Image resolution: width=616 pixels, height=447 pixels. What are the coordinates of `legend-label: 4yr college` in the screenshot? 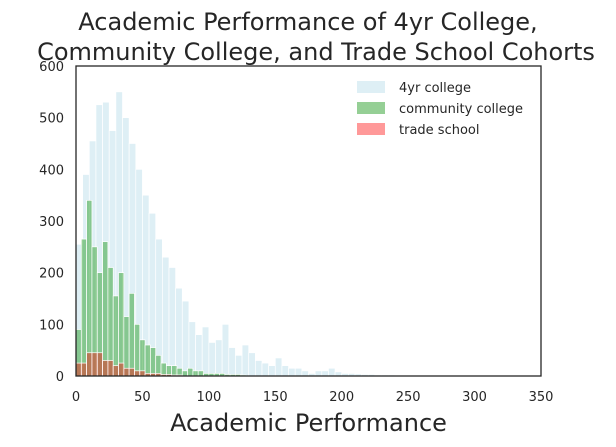 It's located at (435, 88).